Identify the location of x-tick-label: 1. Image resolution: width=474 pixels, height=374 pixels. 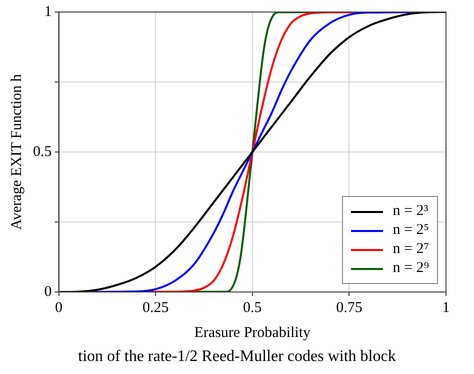
(446, 308).